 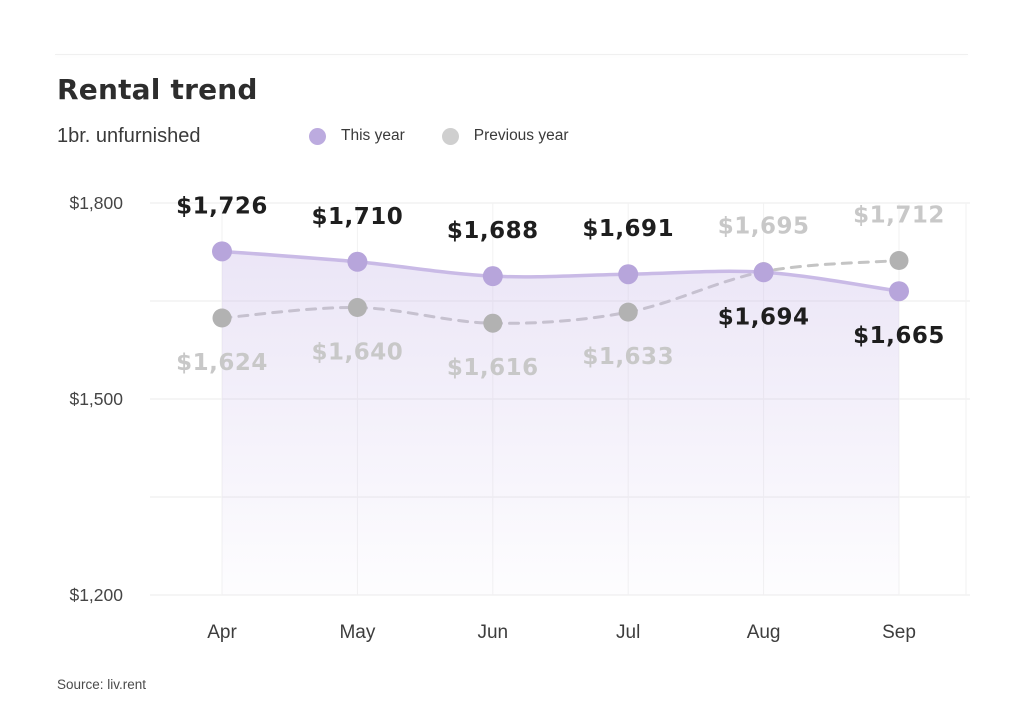 I want to click on this-year-value-label: $1,694, so click(x=764, y=317).